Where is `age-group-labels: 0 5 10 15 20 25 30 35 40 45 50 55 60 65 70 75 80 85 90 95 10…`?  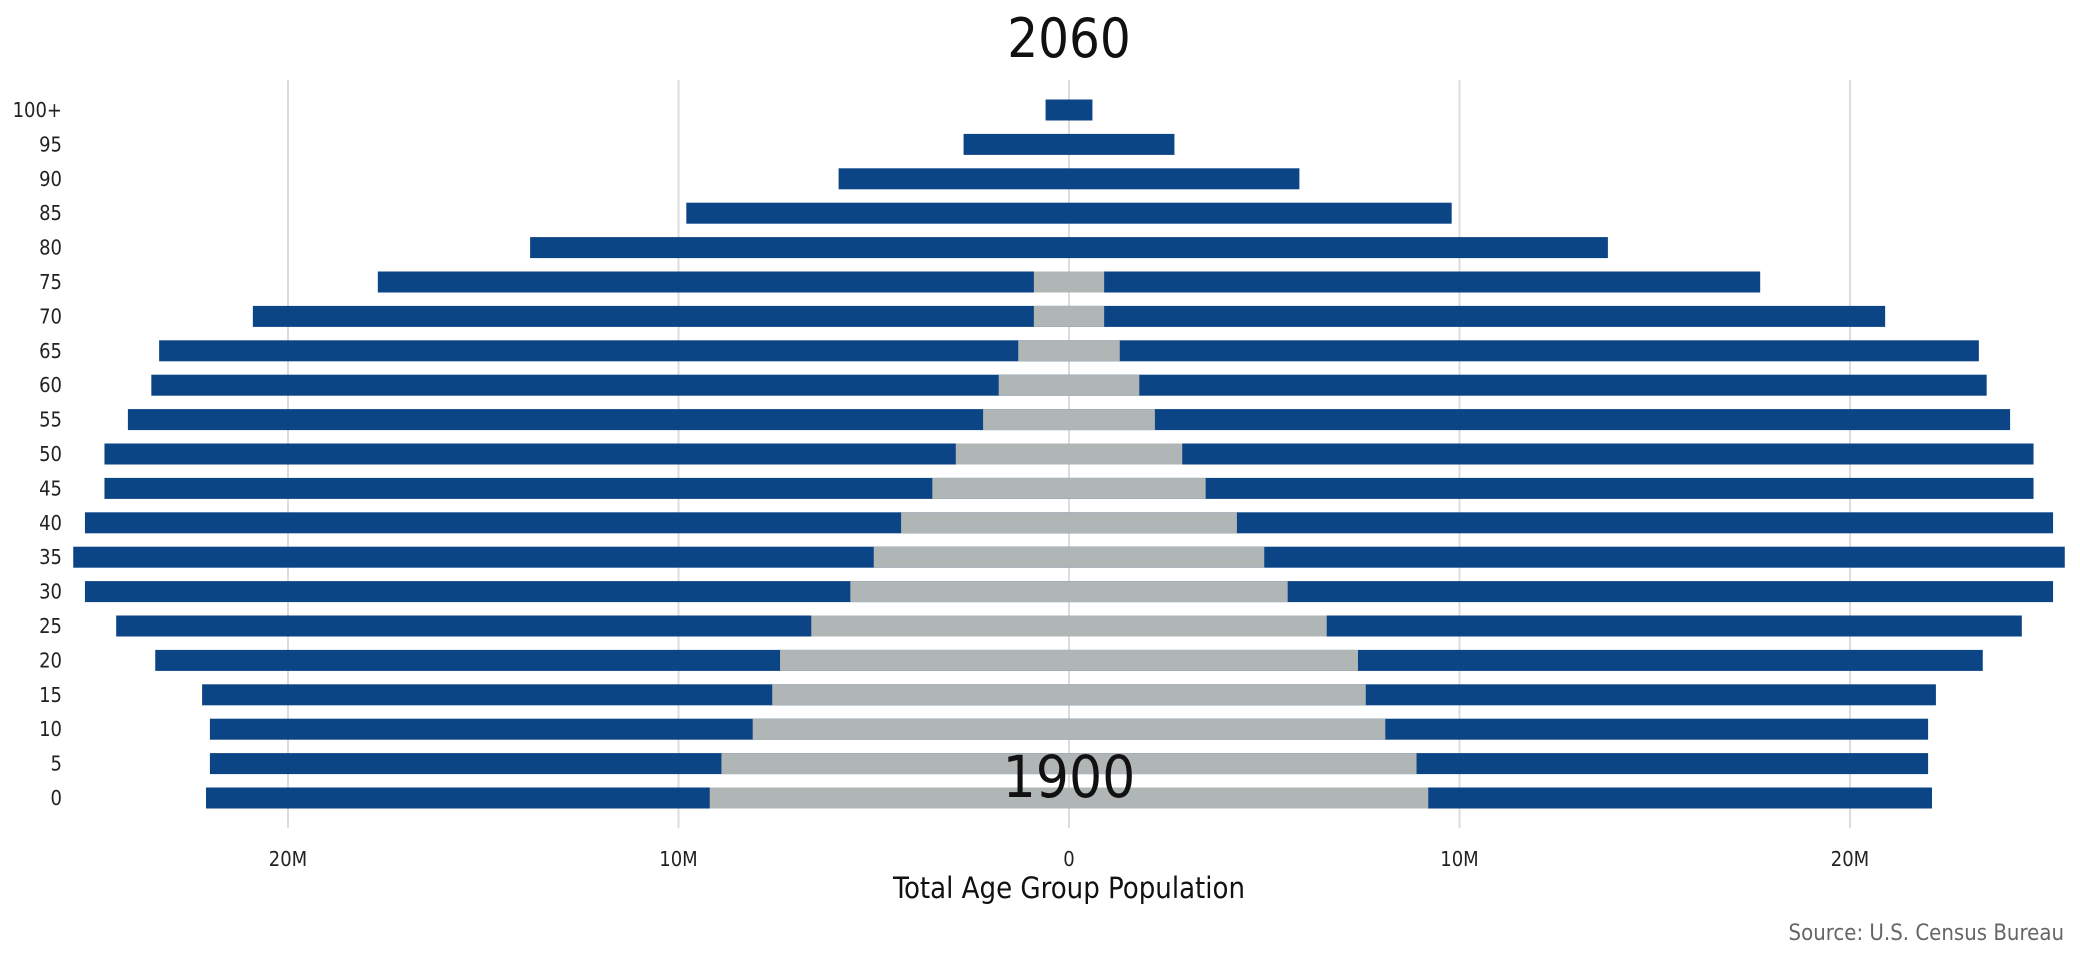 age-group-labels: 0 5 10 15 20 25 30 35 40 45 50 55 60 65 70 75 80 85 90 95 10… is located at coordinates (37, 454).